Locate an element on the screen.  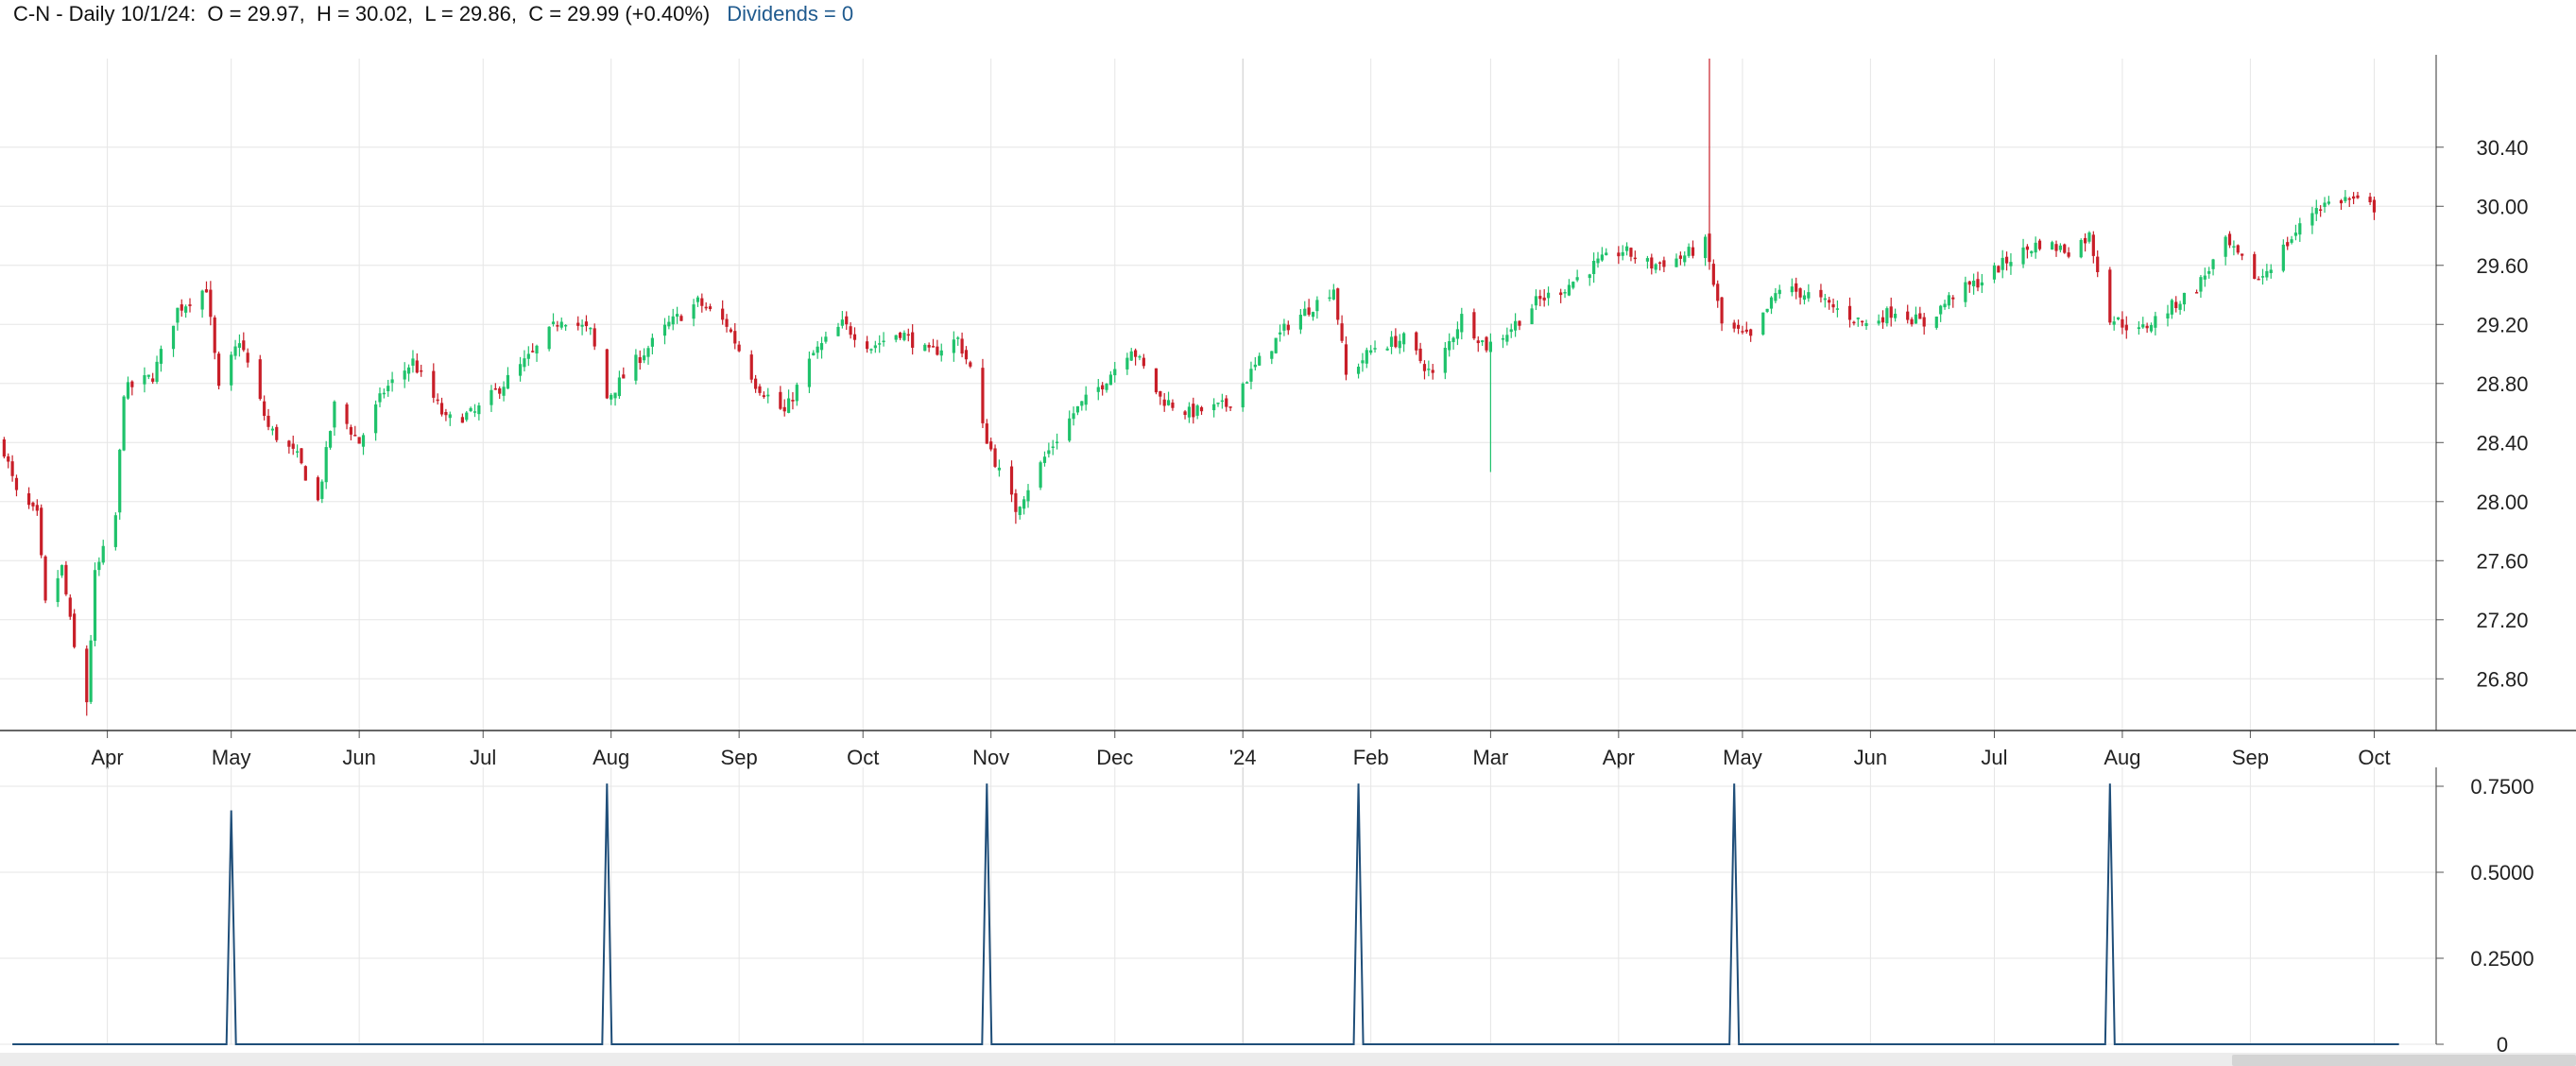
x-tick-label: Dec is located at coordinates (1114, 758).